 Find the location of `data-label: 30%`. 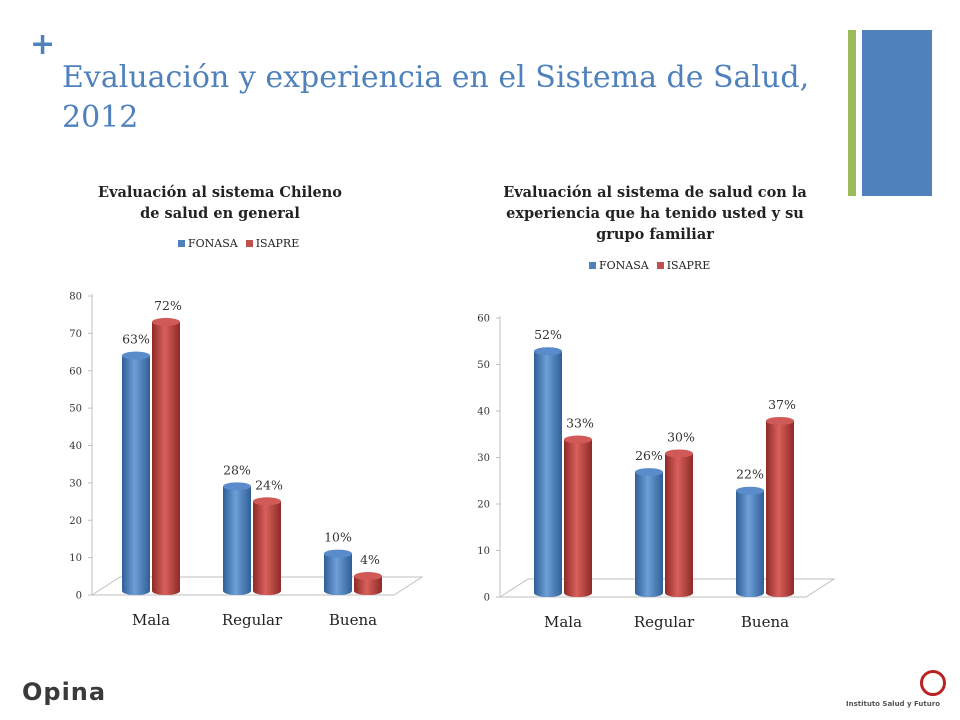

data-label: 30% is located at coordinates (681, 437).